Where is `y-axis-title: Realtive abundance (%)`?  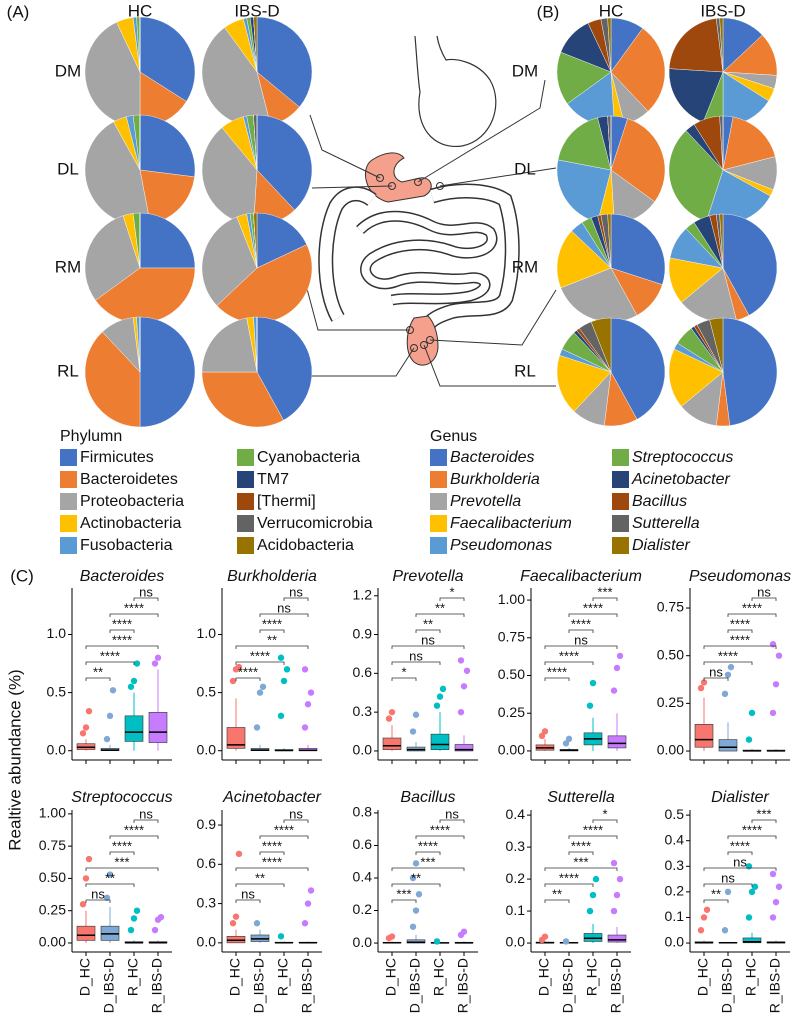 y-axis-title: Realtive abundance (%) is located at coordinates (14, 759).